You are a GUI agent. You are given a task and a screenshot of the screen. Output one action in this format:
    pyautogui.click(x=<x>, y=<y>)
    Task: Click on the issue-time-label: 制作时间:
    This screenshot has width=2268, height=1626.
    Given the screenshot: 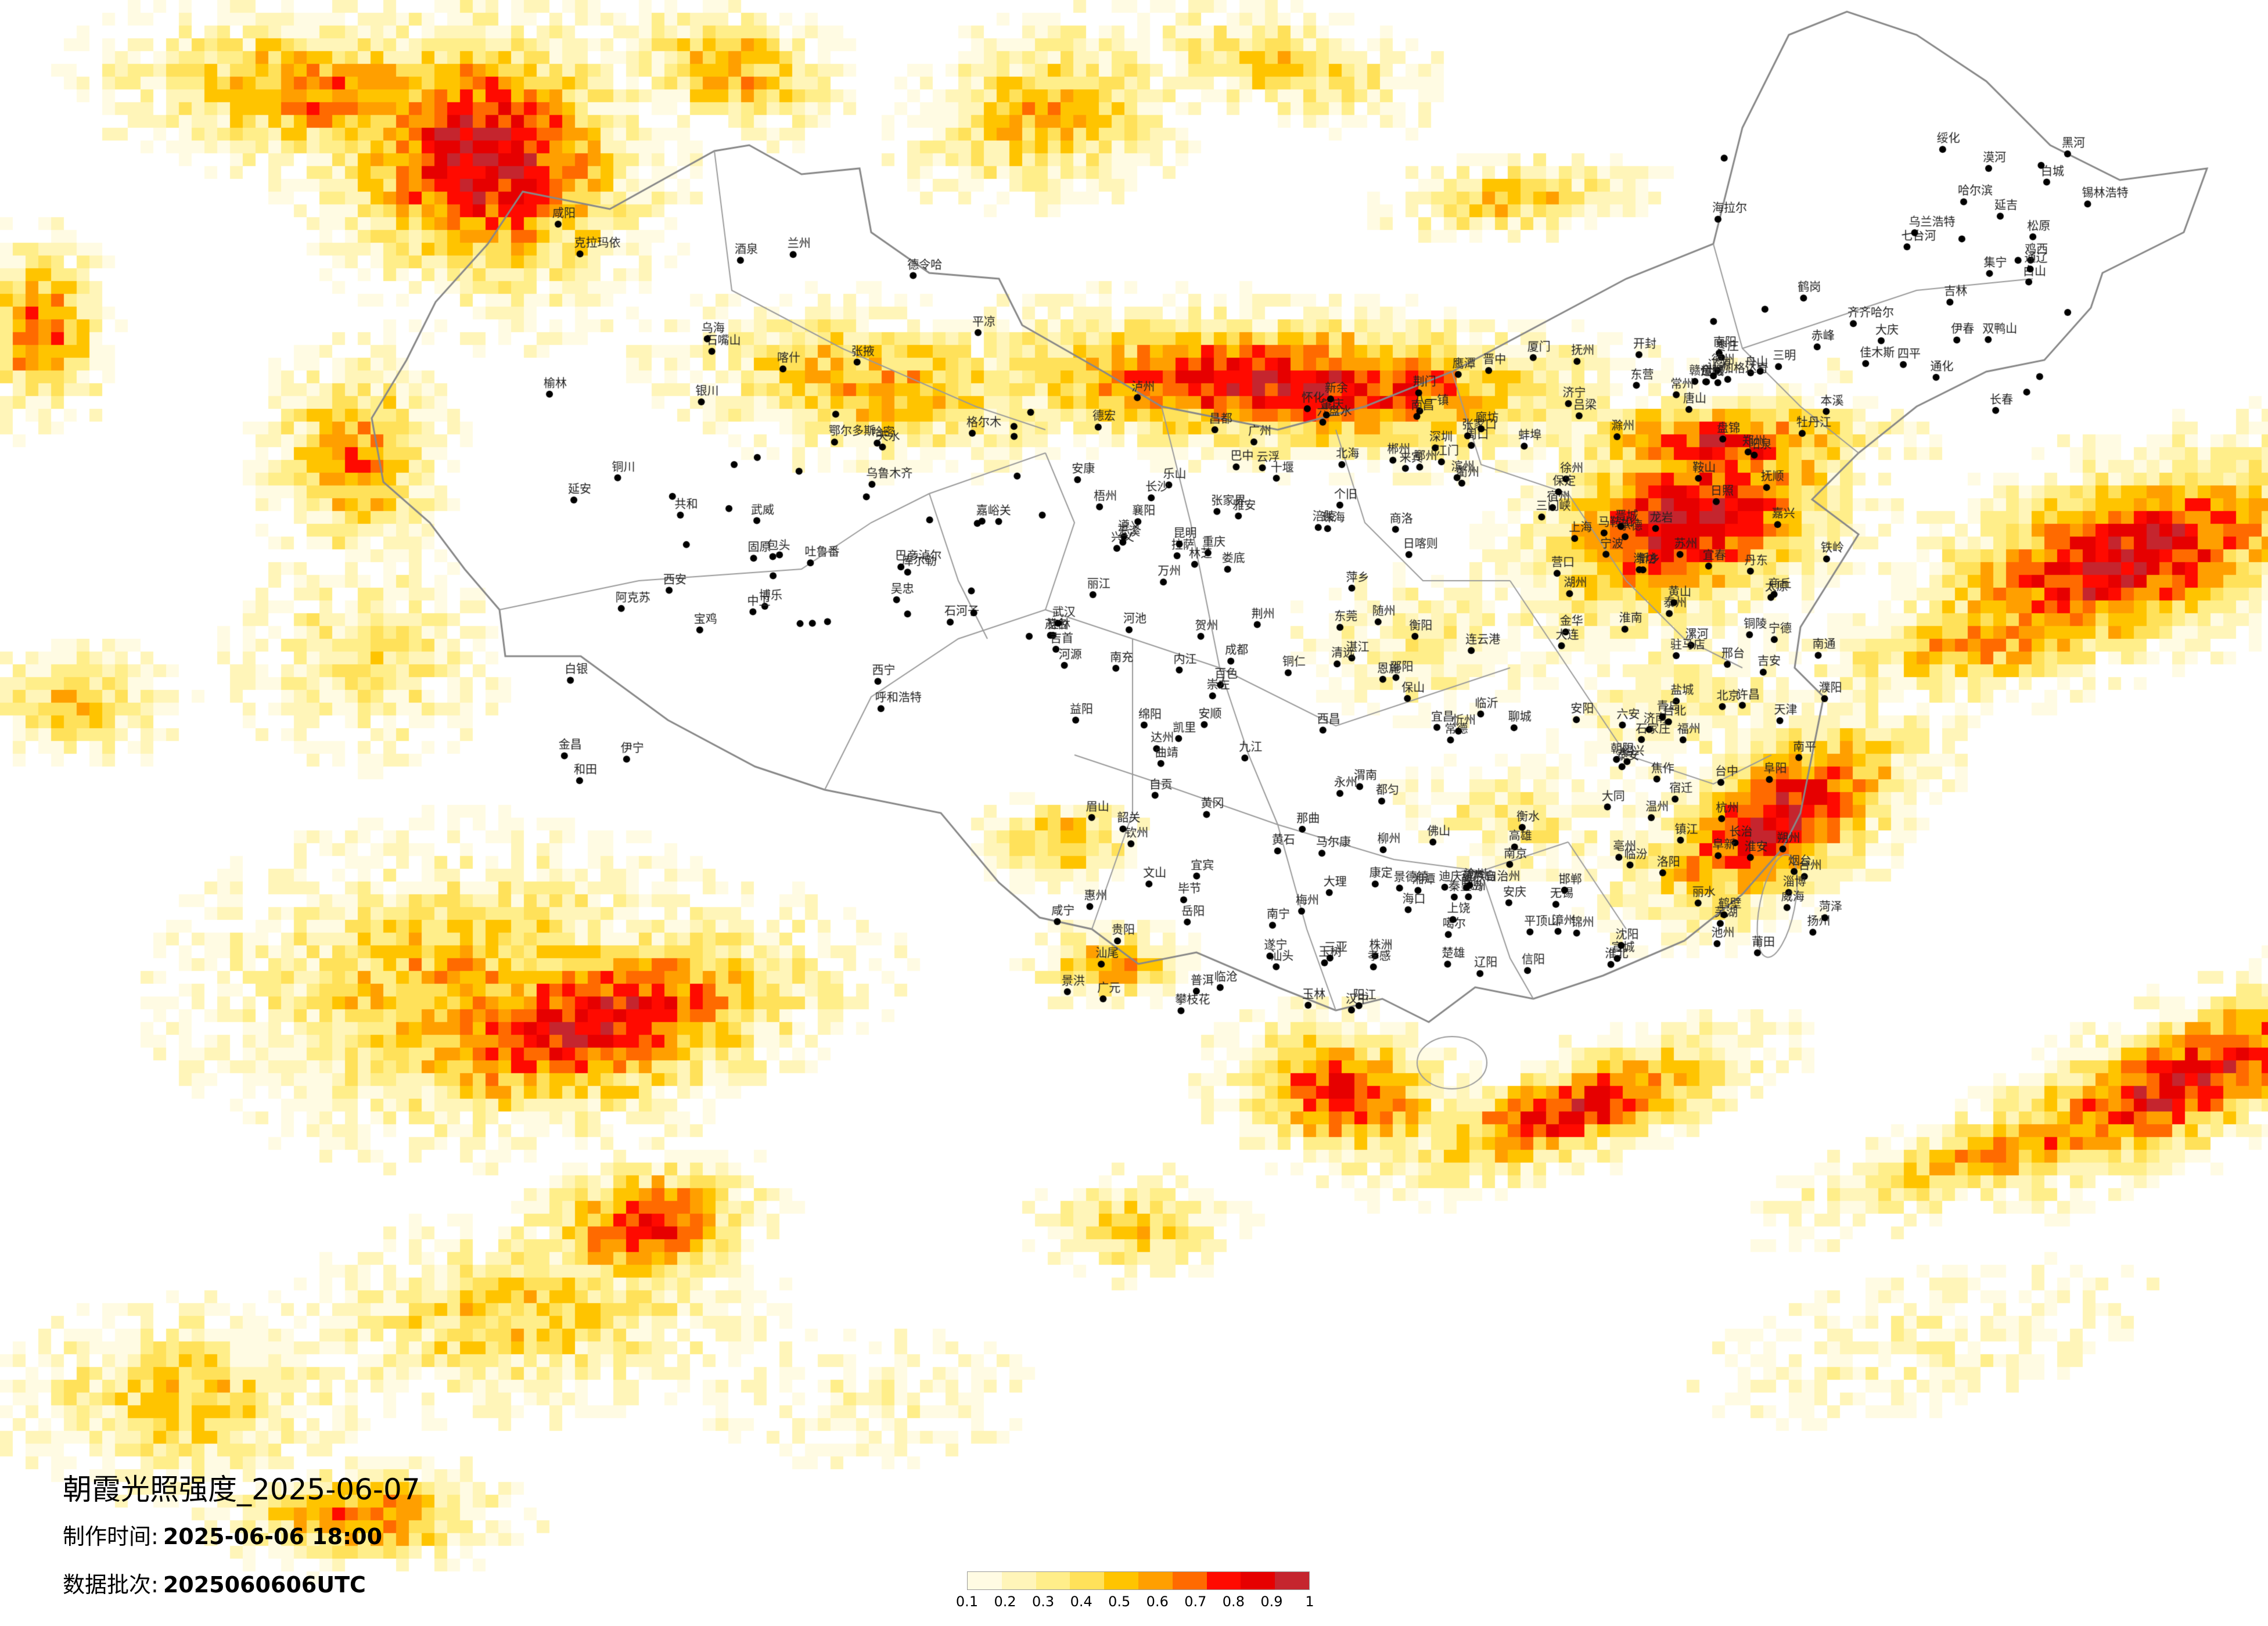 What is the action you would take?
    pyautogui.click(x=111, y=1537)
    